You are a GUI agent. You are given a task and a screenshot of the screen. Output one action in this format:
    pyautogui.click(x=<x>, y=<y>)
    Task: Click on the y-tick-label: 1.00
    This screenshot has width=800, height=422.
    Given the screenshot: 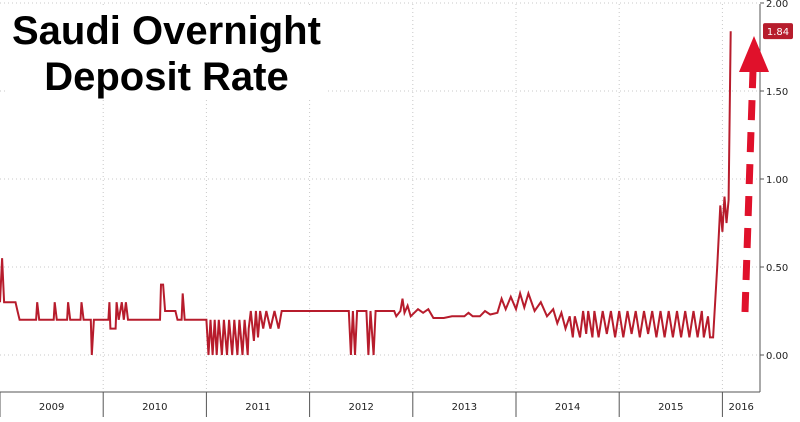 What is the action you would take?
    pyautogui.click(x=777, y=180)
    